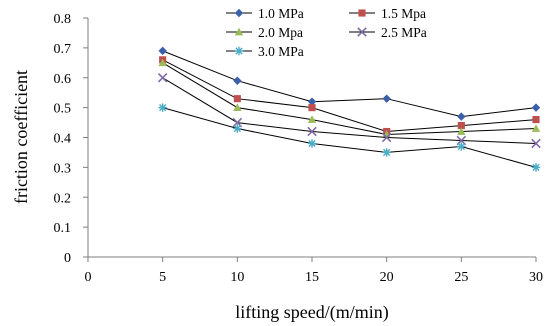  I want to click on legend-label: 2.0 Mpa, so click(280, 32).